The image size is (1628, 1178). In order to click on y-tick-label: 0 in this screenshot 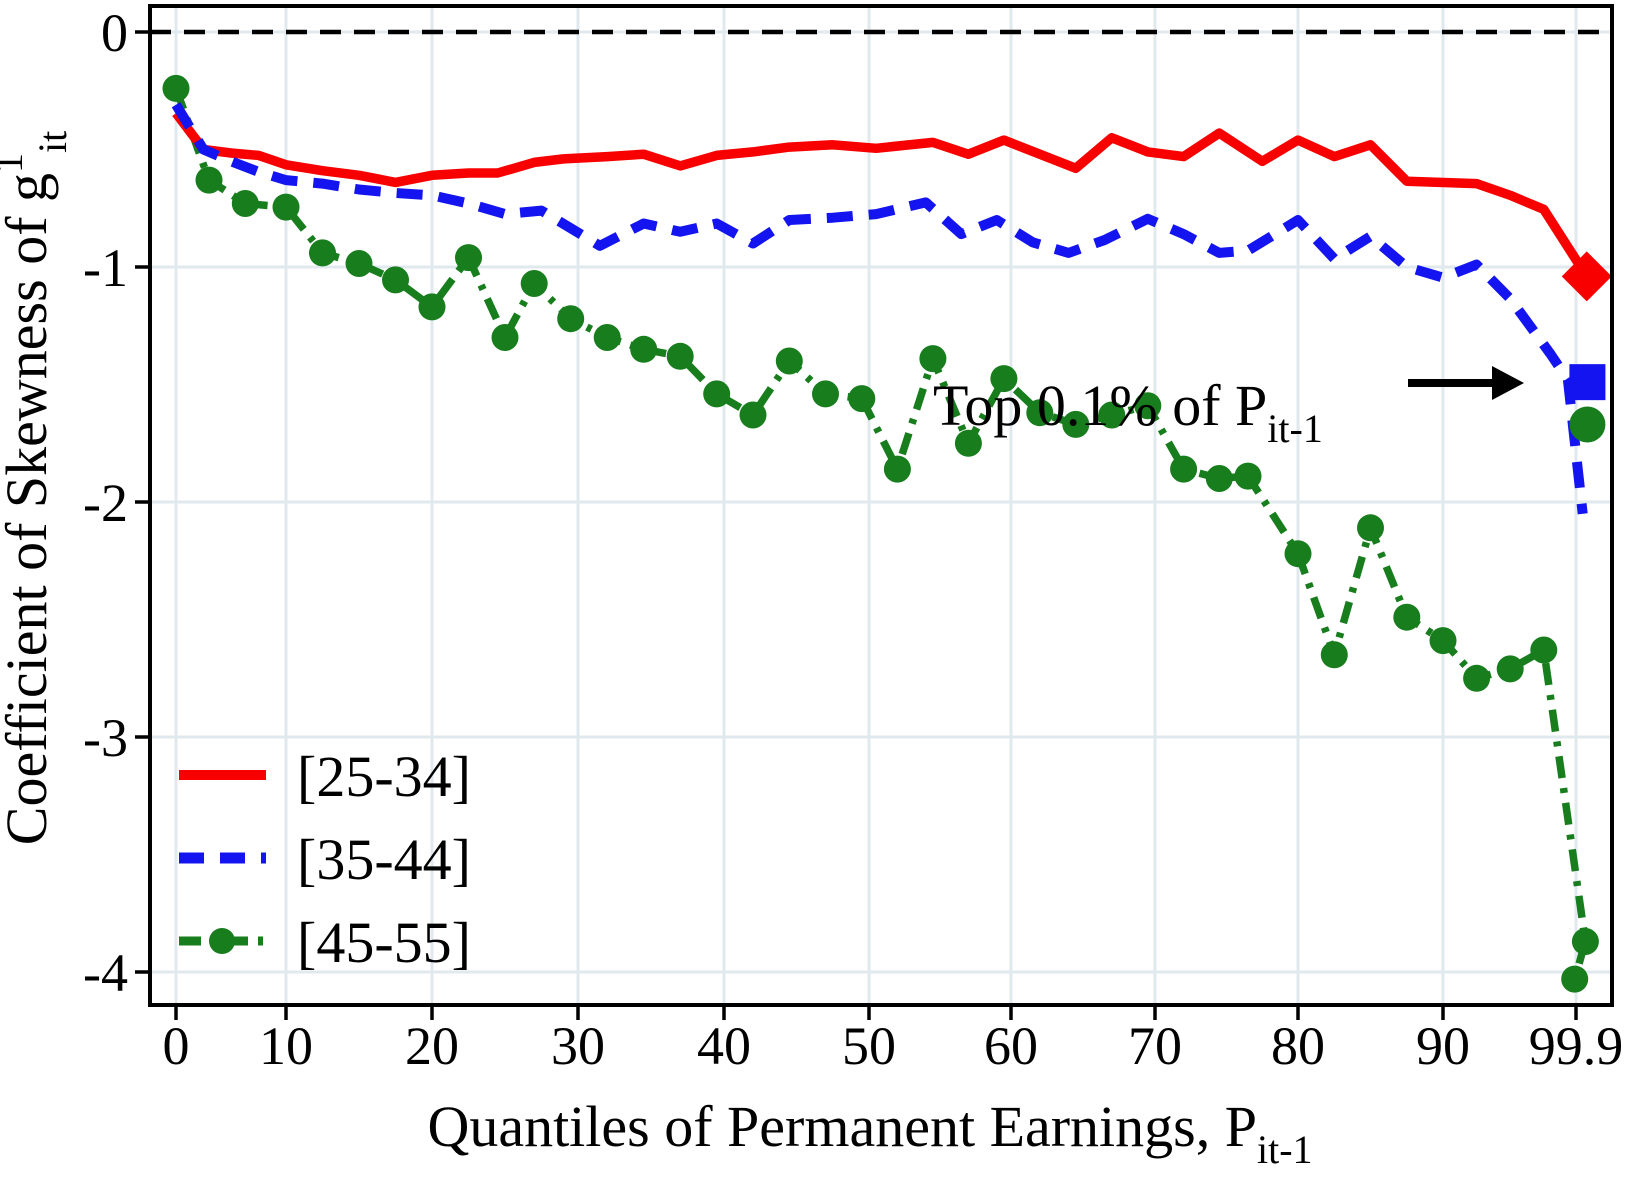, I will do `click(114, 33)`.